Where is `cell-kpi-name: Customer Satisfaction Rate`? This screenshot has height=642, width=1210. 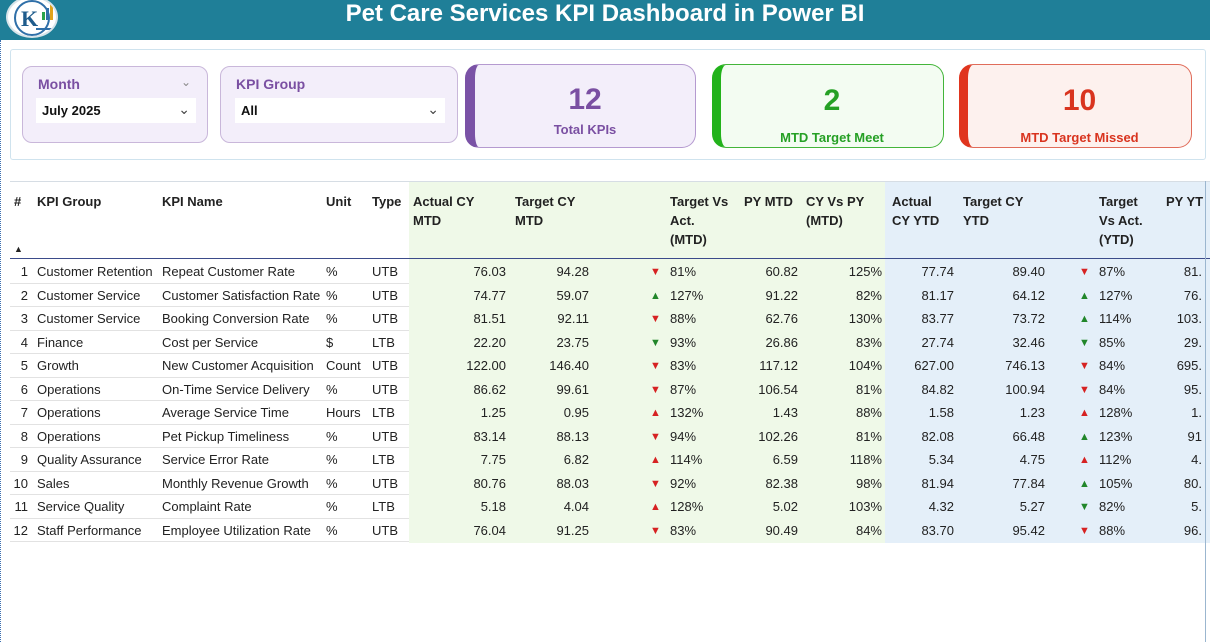 cell-kpi-name: Customer Satisfaction Rate is located at coordinates (241, 295).